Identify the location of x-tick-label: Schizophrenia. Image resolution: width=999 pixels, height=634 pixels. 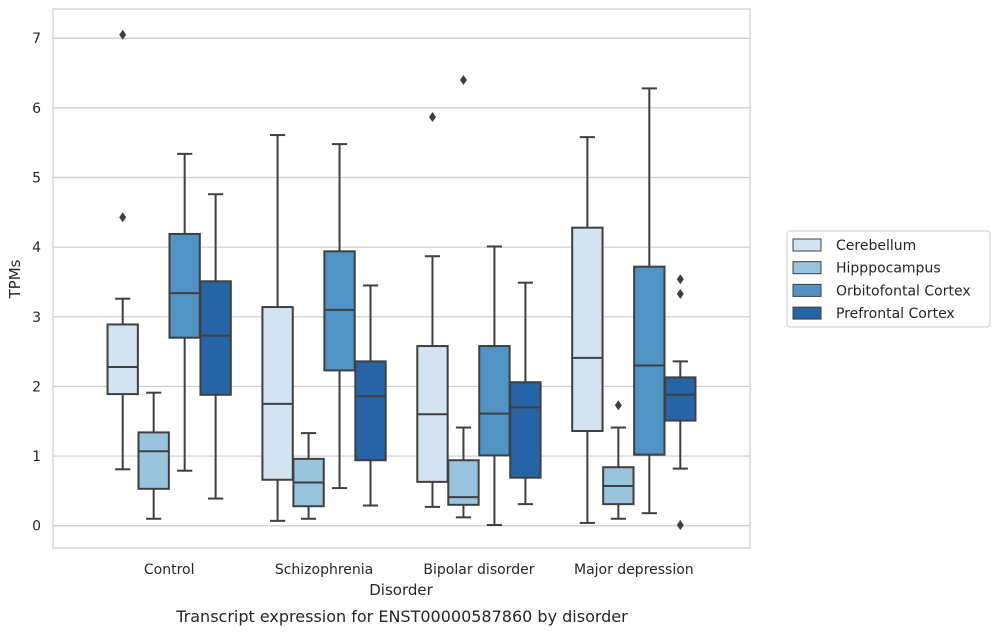
(324, 570).